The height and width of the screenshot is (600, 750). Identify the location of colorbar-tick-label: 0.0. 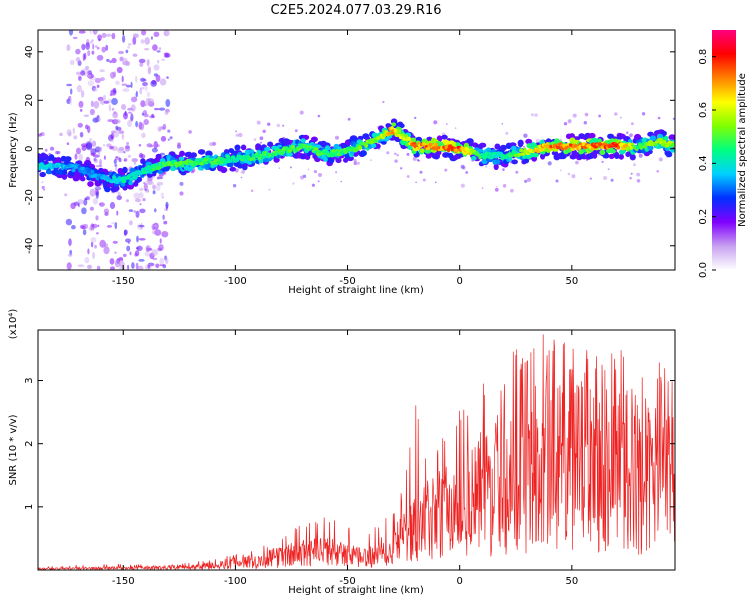
(703, 270).